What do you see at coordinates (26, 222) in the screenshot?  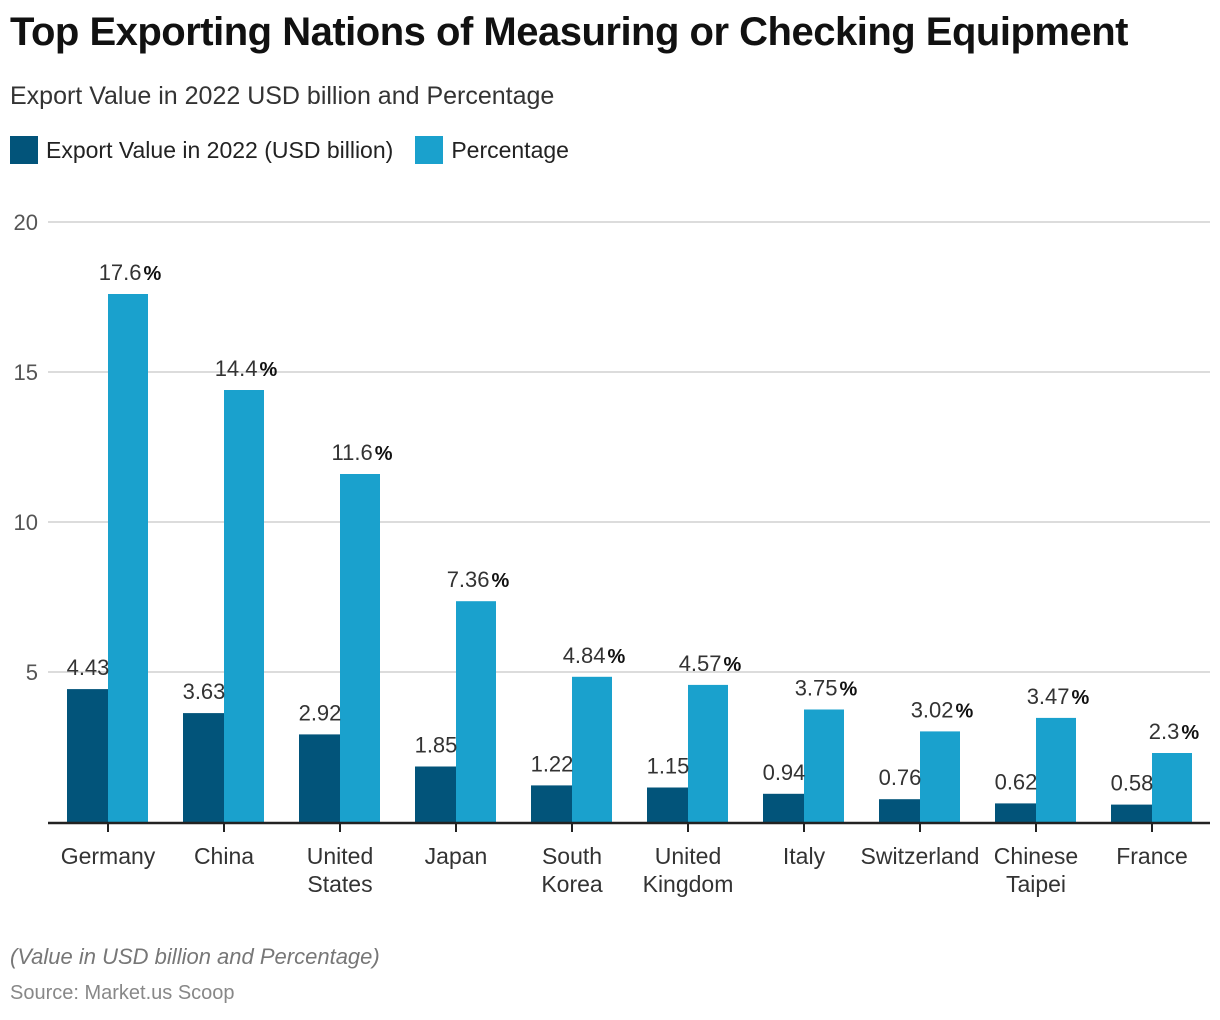 I see `y-tick-label: 20` at bounding box center [26, 222].